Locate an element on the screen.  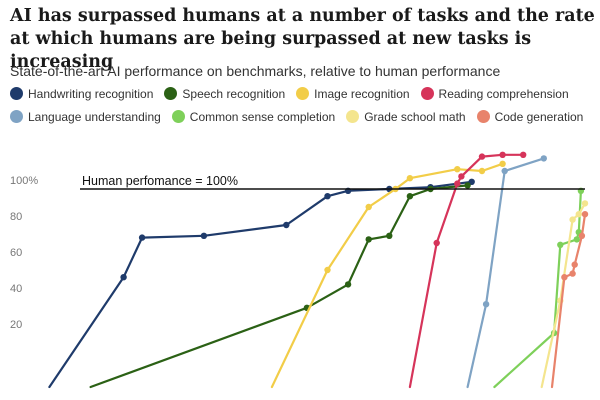
legend-label-language-understanding: Language understanding is located at coordinates (94, 116).